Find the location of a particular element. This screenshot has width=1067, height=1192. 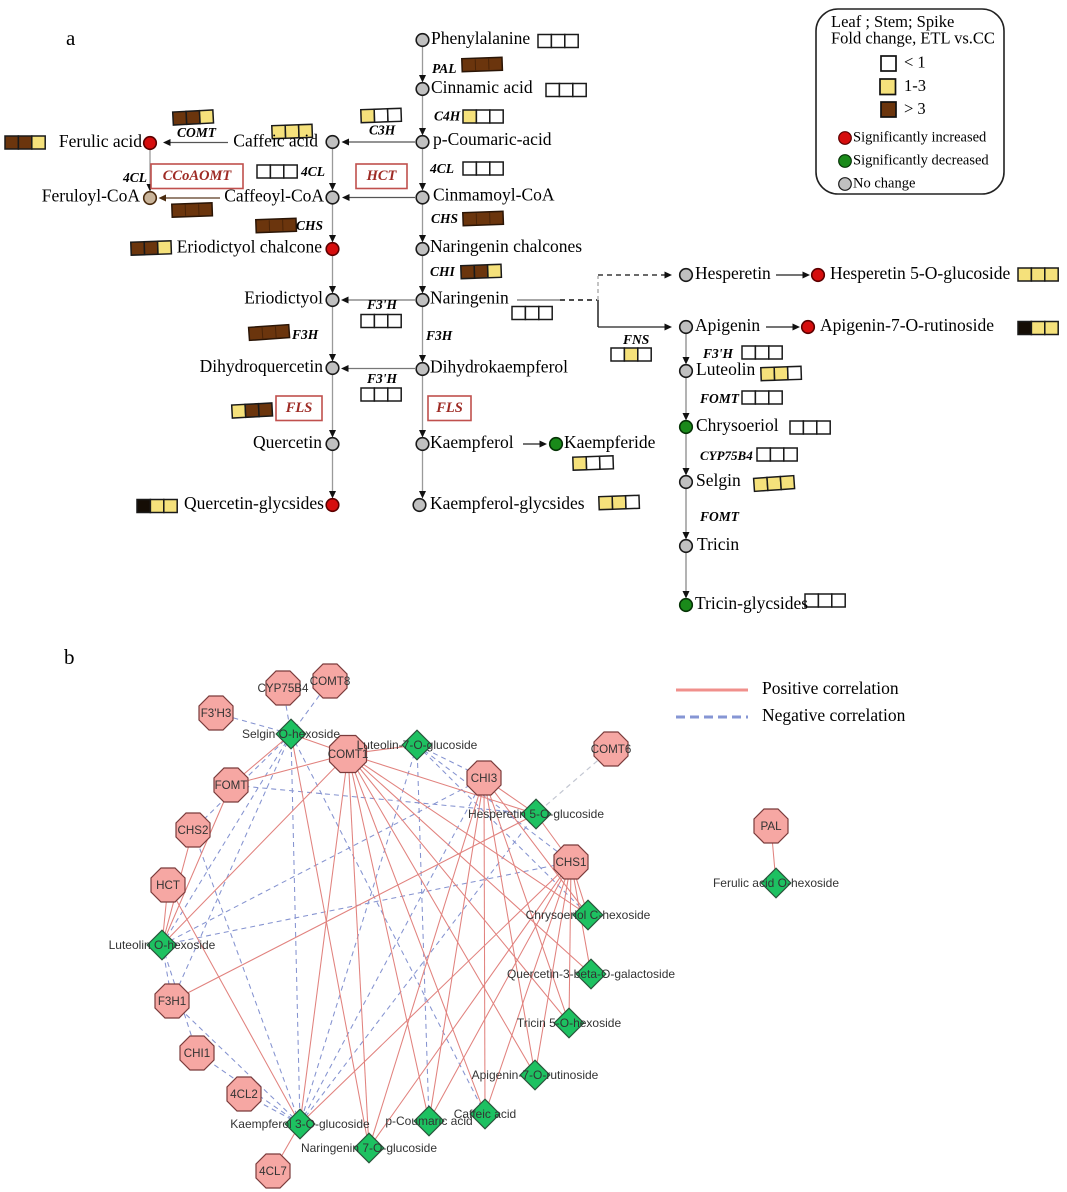

svg-text: CCoAOMT is located at coordinates (198, 176).